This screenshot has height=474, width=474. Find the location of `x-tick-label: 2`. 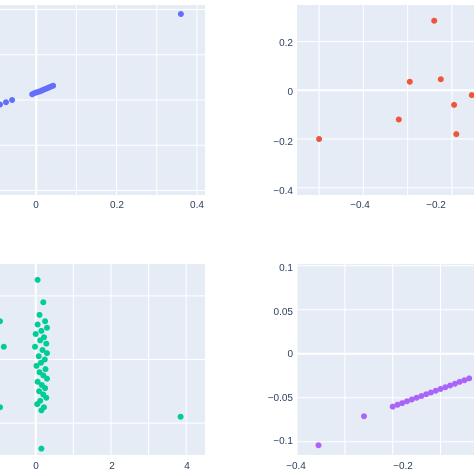

x-tick-label: 2 is located at coordinates (112, 466).